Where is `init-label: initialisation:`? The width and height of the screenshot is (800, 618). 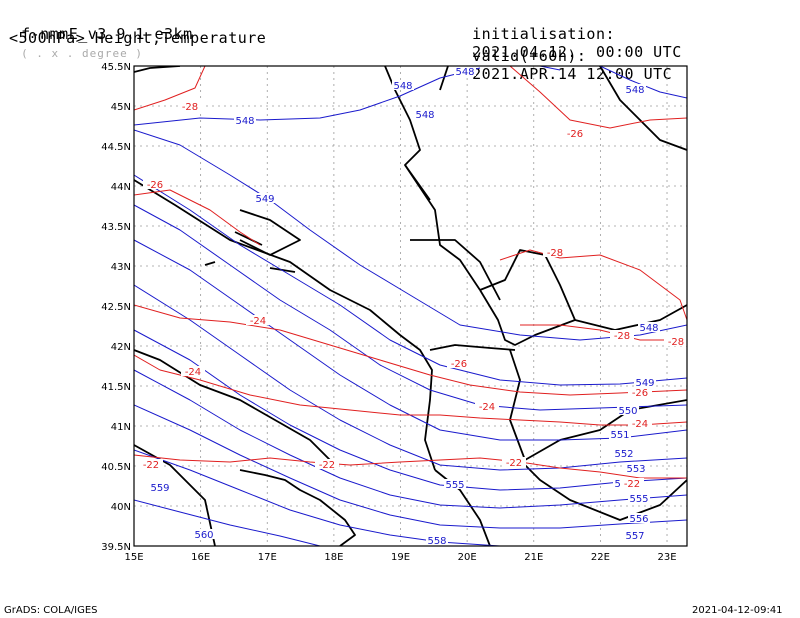 init-label: initialisation: is located at coordinates (544, 34).